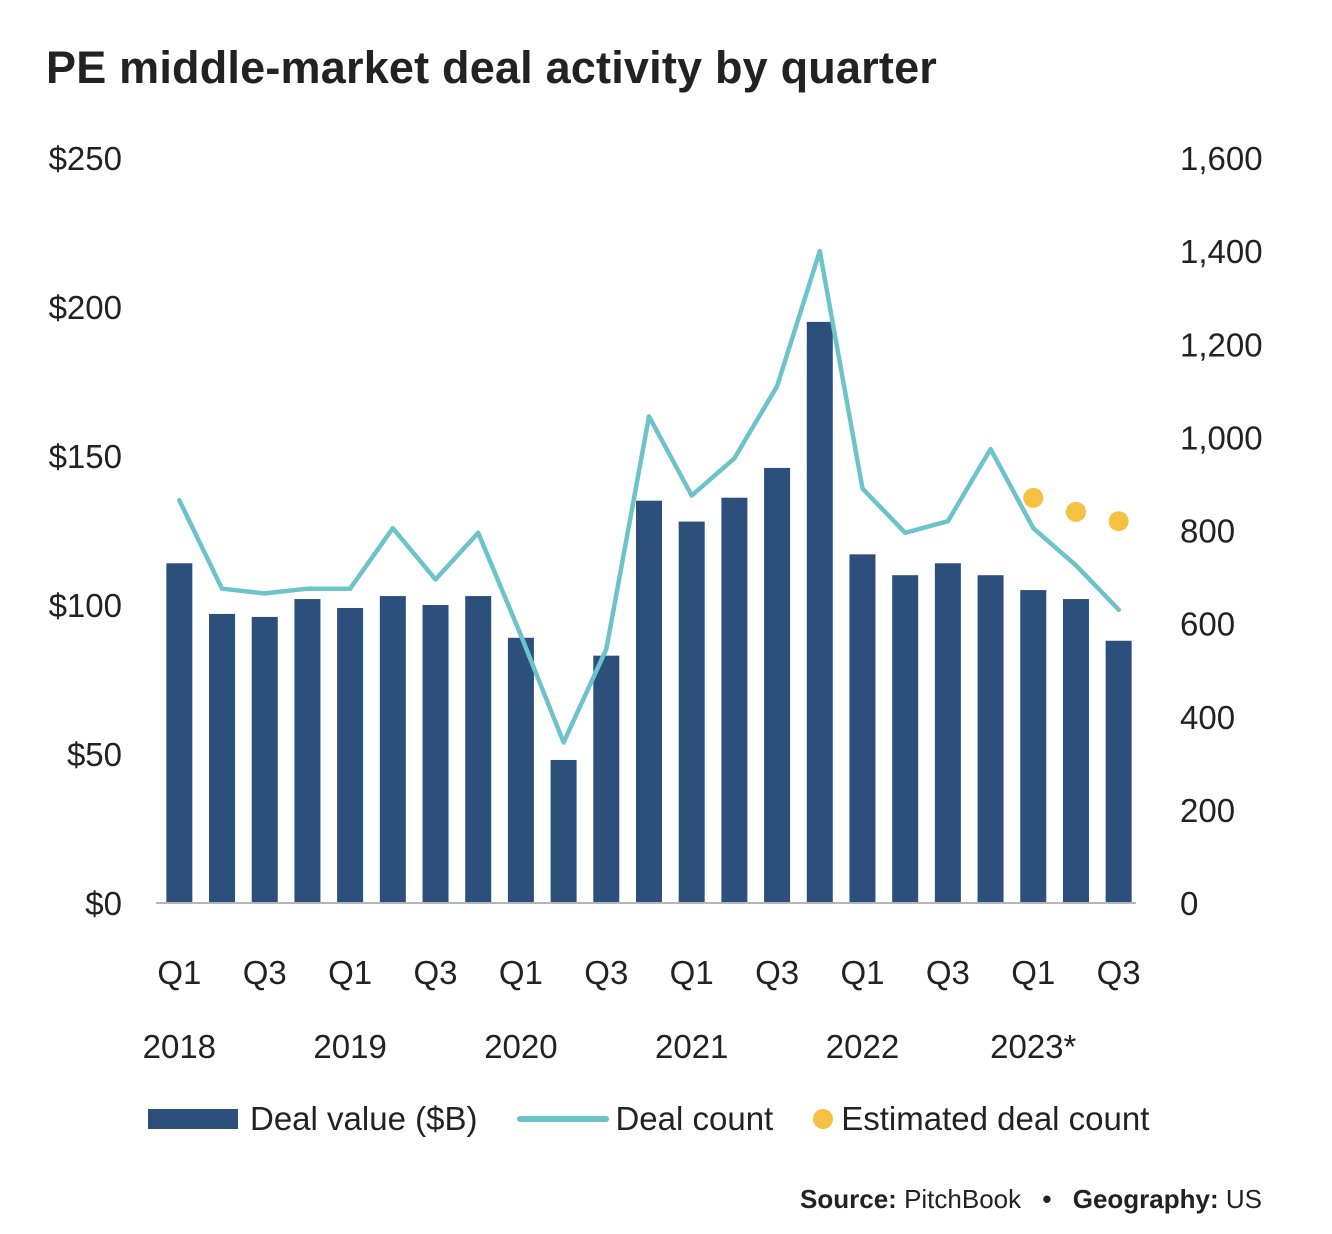  What do you see at coordinates (995, 1118) in the screenshot?
I see `legend-label-estimated: Estimated deal count` at bounding box center [995, 1118].